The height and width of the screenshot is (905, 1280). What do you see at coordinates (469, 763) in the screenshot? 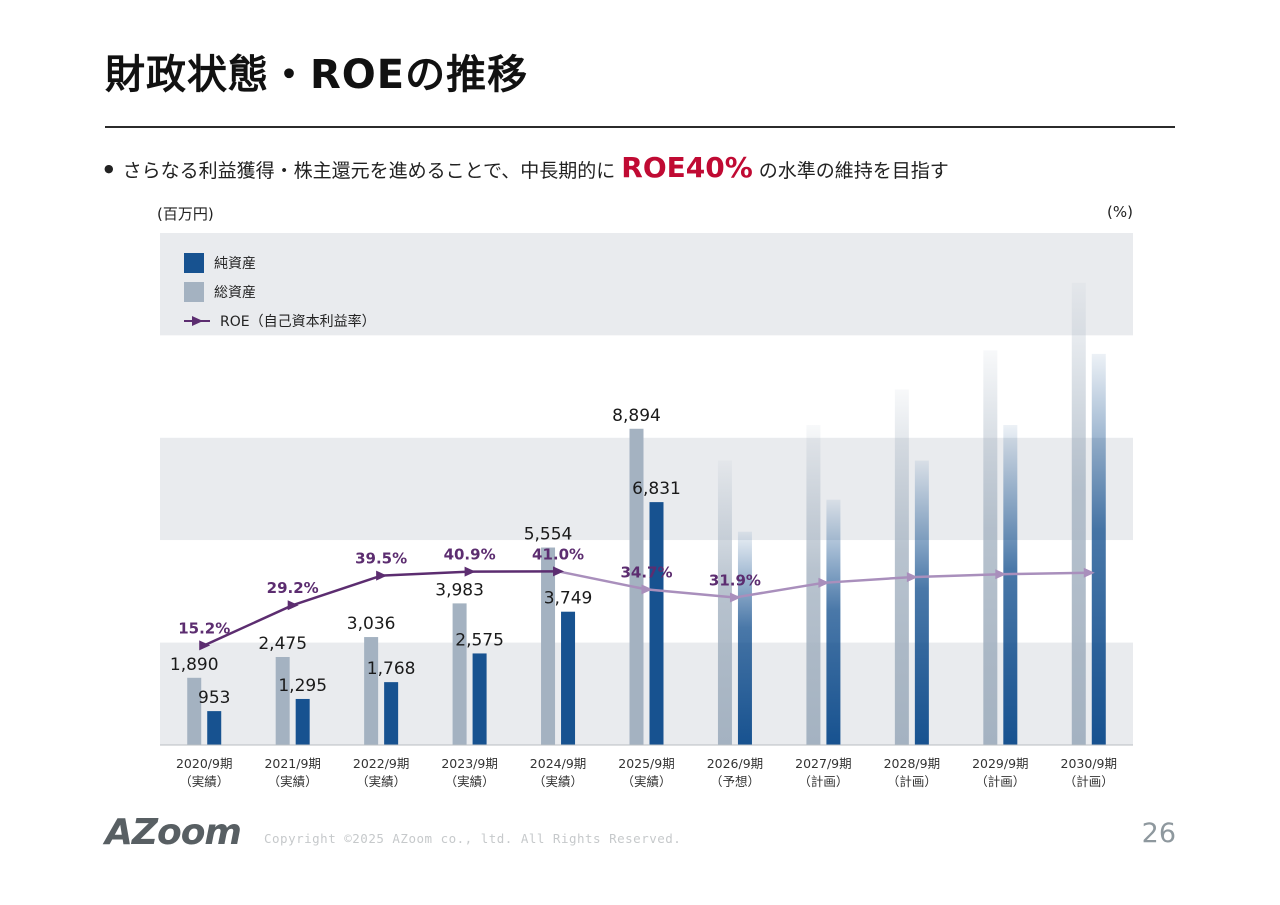
I see `svg-text: 2023/9期` at bounding box center [469, 763].